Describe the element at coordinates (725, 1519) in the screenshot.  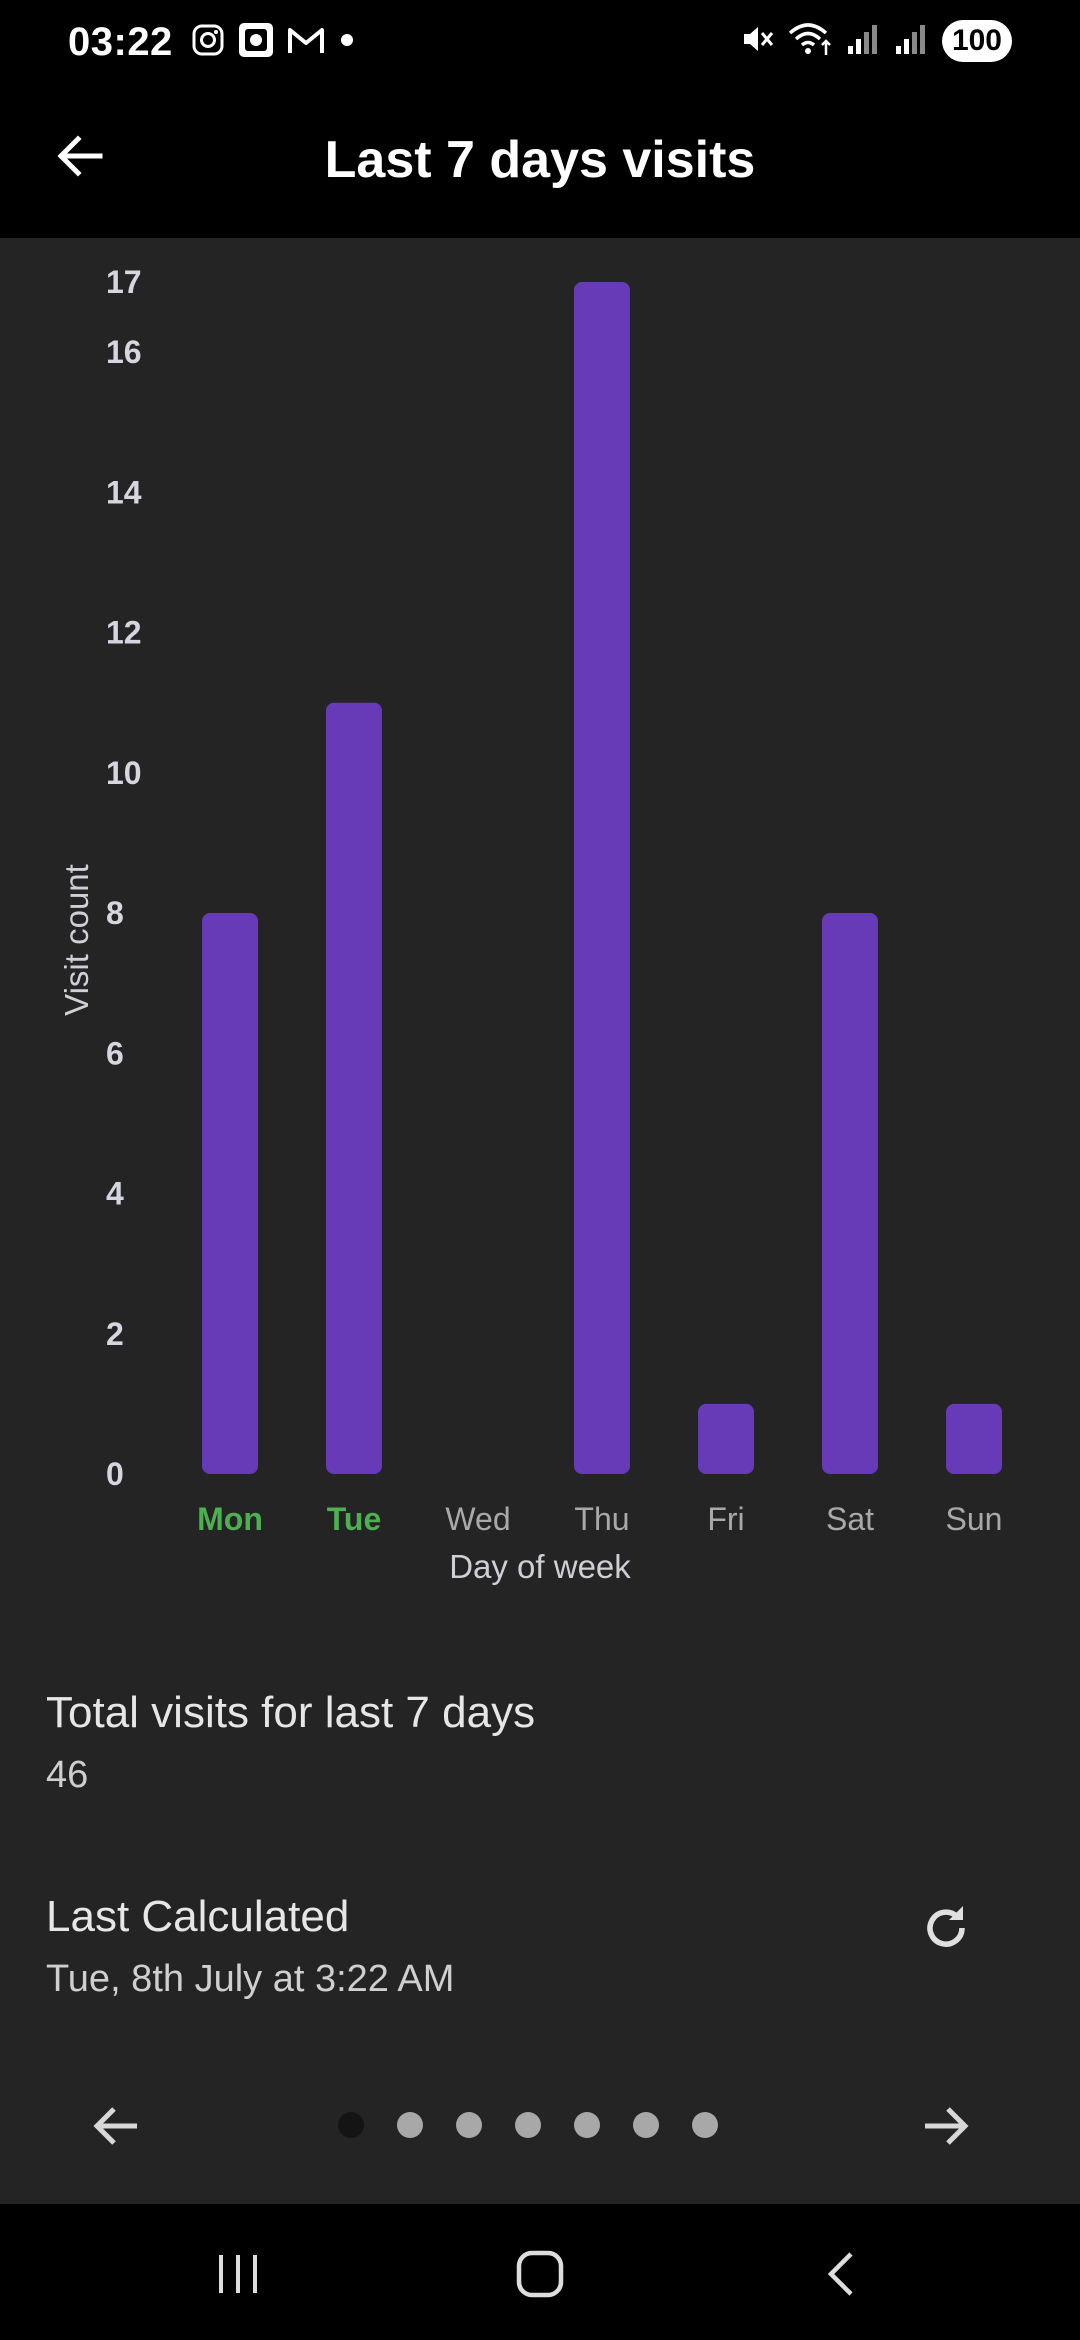
I see `x-tick-label-fri: Fri` at that location.